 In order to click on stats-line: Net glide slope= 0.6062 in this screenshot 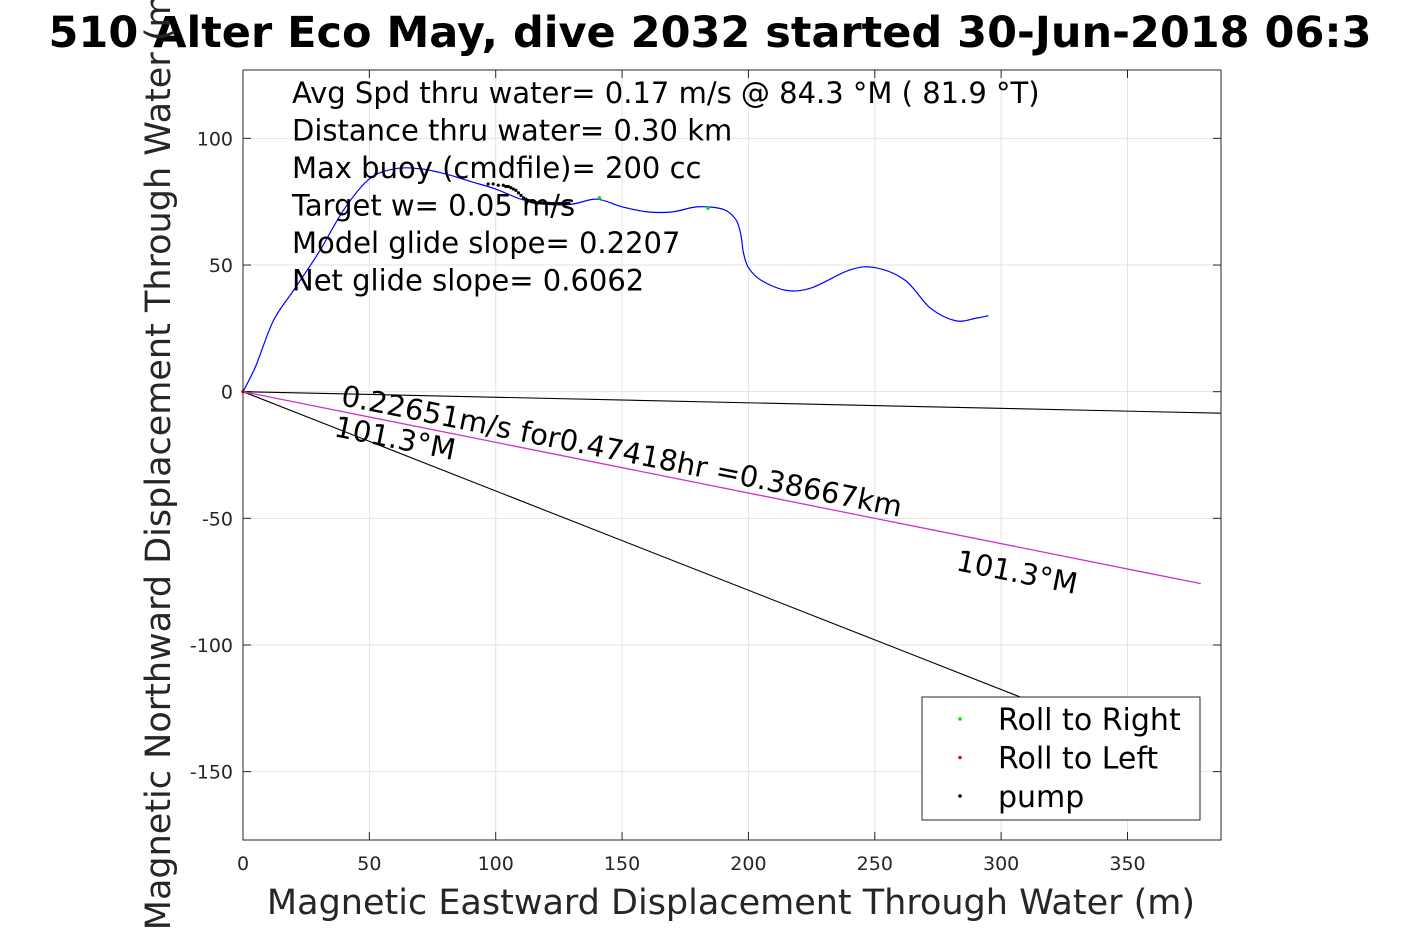, I will do `click(468, 281)`.